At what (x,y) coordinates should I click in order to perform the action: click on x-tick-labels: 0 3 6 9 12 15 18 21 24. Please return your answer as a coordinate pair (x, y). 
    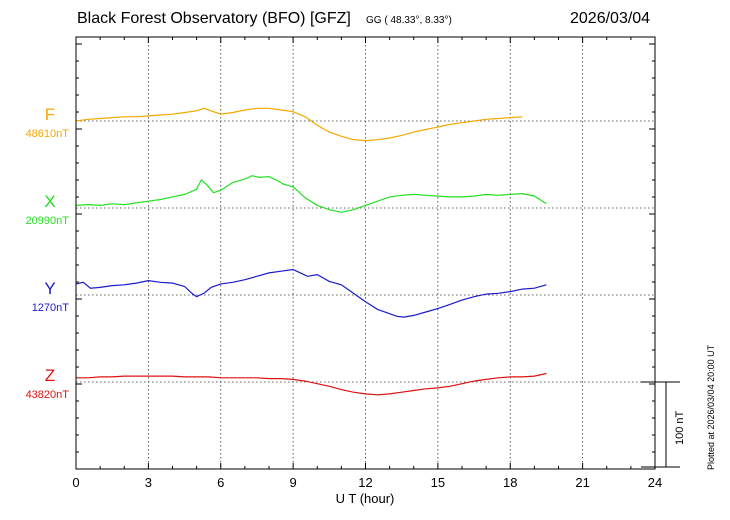
    Looking at the image, I should click on (367, 482).